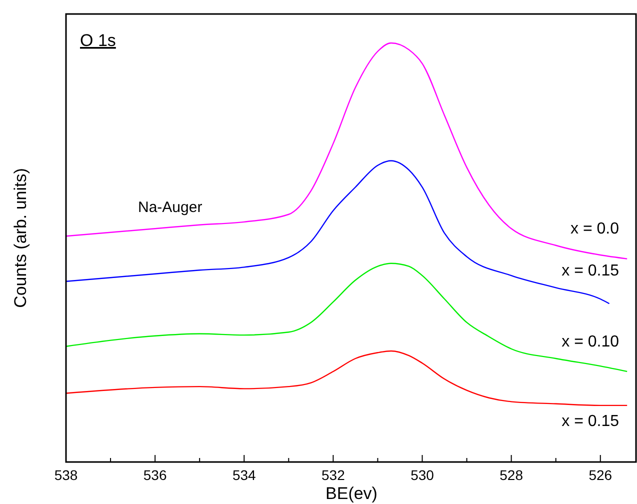  I want to click on x-tick-label: 532, so click(334, 475).